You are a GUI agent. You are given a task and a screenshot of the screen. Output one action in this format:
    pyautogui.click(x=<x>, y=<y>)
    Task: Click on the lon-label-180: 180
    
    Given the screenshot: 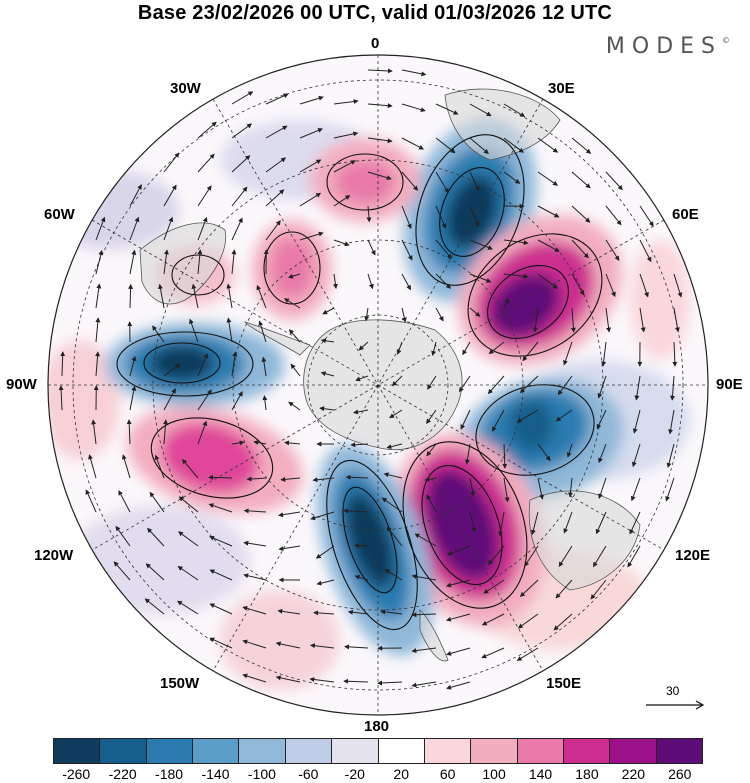 What is the action you would take?
    pyautogui.click(x=377, y=726)
    